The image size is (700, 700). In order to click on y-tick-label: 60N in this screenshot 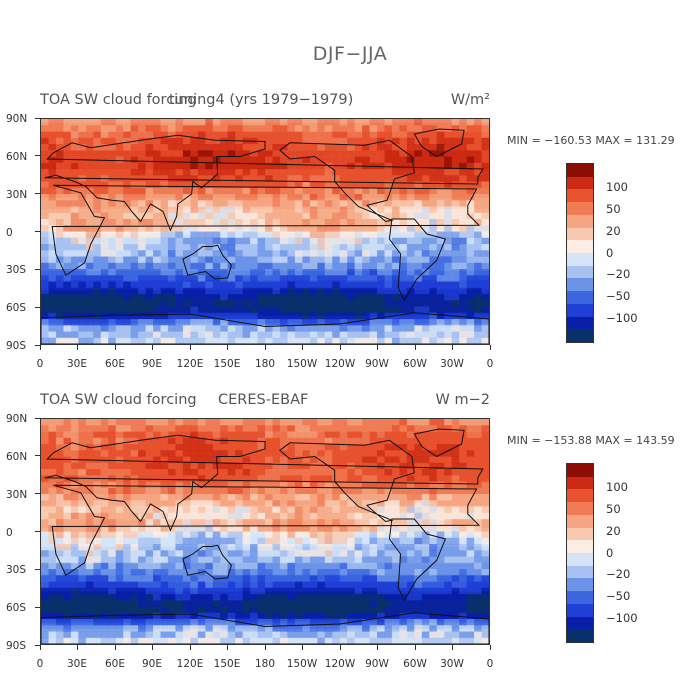, I will do `click(17, 157)`.